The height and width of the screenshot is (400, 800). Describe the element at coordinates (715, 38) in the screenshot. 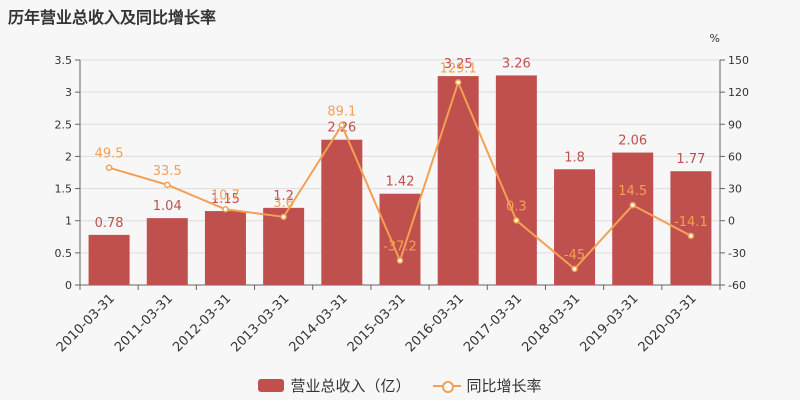

I see `y-right-unit: %` at that location.